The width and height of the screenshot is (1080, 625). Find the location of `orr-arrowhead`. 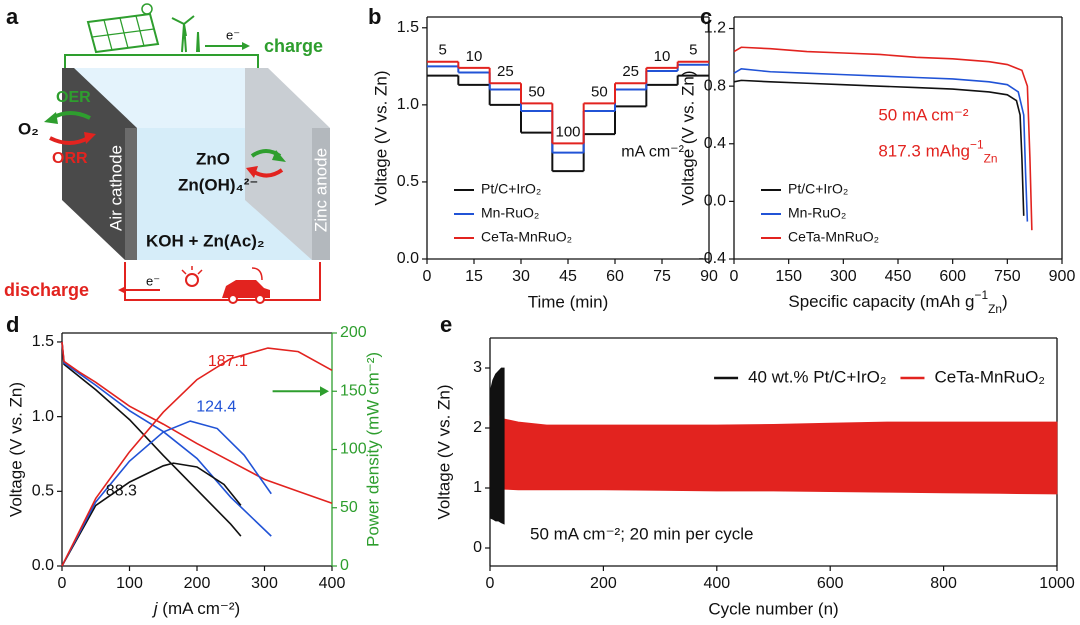

orr-arrowhead is located at coordinates (90, 138).